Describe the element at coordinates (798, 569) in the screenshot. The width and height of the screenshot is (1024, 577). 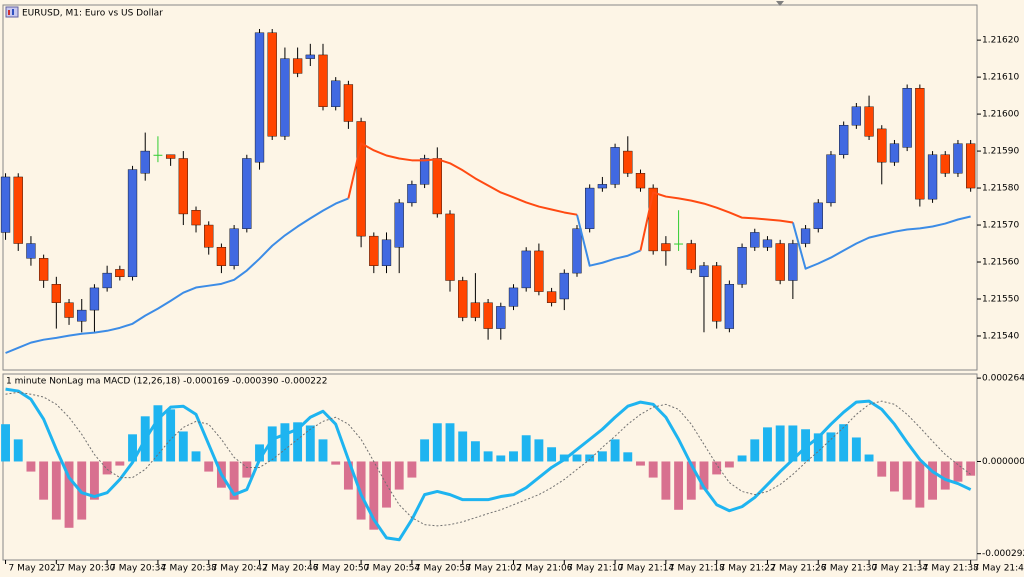
I see `x-tick-label: 7 May 21:26` at that location.